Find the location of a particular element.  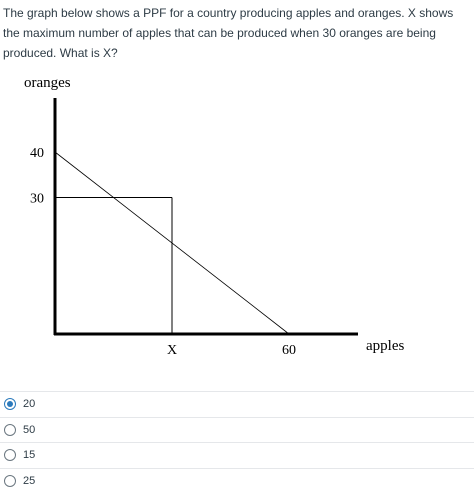

answer-label: 20 is located at coordinates (29, 404).